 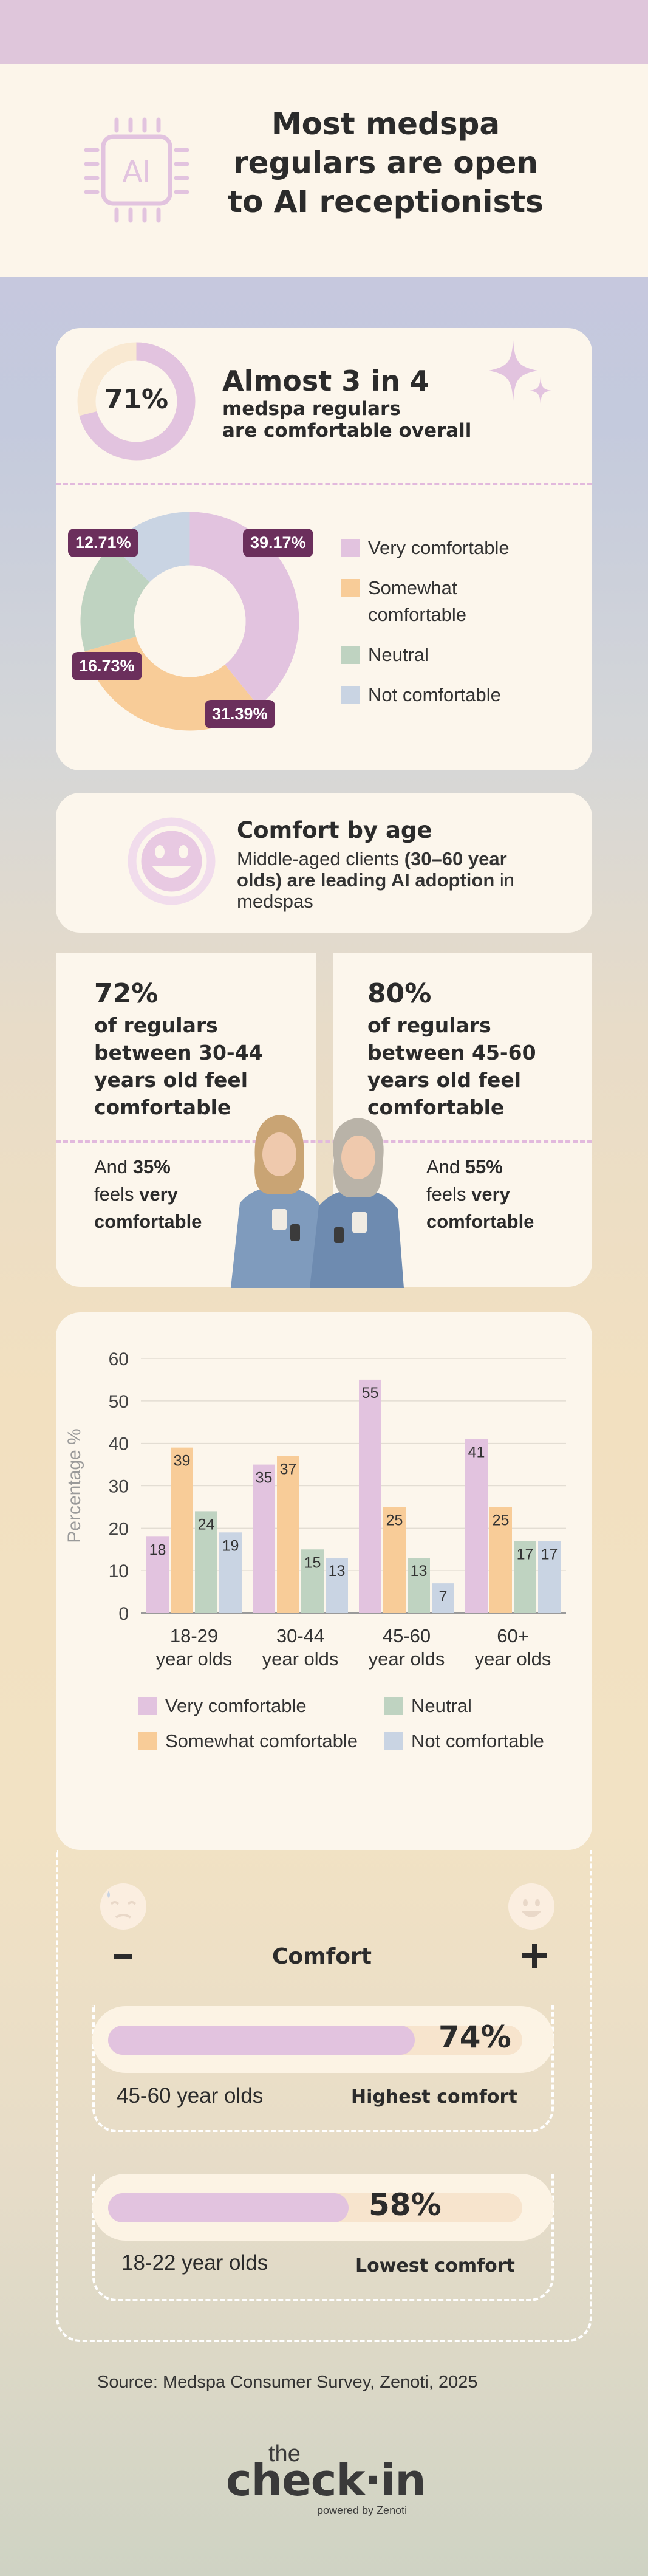 I want to click on stat-line: between 45-60, so click(x=451, y=1052).